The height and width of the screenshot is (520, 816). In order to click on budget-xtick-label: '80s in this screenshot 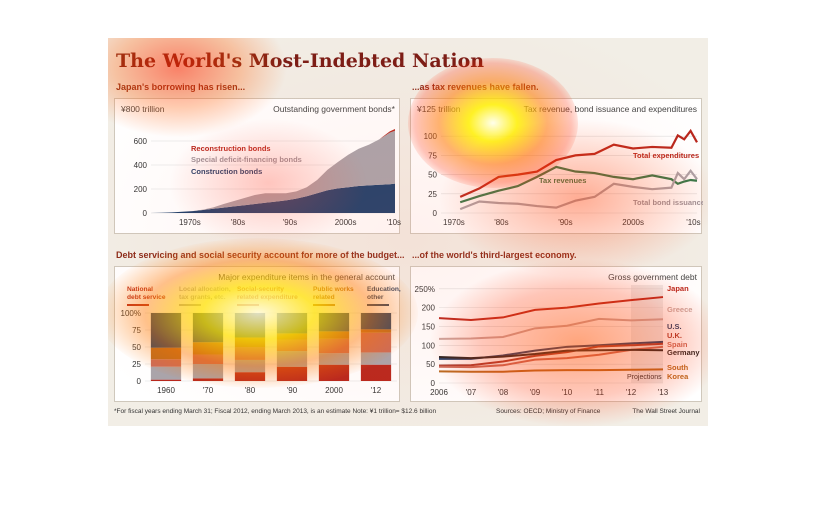, I will do `click(501, 222)`.